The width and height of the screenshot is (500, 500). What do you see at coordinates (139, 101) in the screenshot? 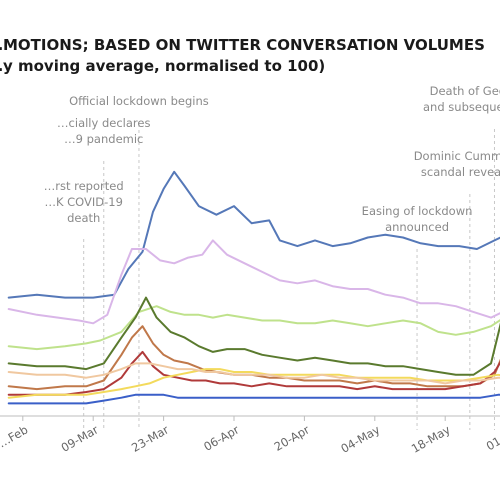
I see `annotation-text: Official lockdown begins` at bounding box center [139, 101].